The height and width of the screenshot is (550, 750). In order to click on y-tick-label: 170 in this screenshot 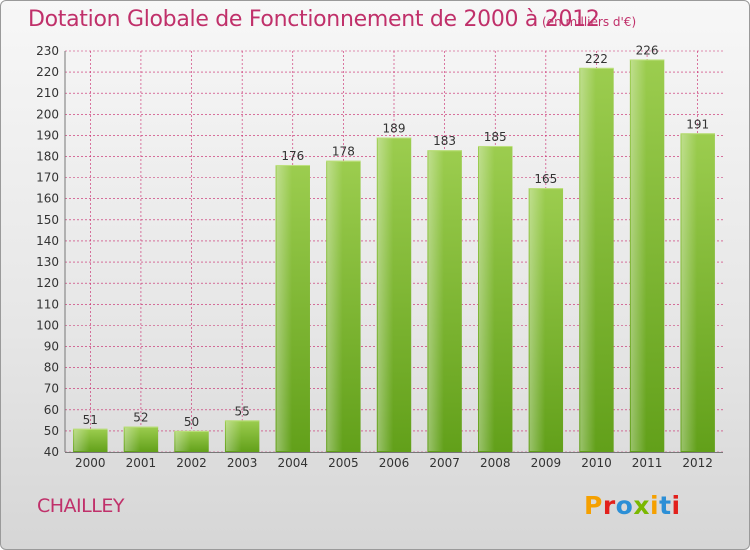, I will do `click(47, 178)`.